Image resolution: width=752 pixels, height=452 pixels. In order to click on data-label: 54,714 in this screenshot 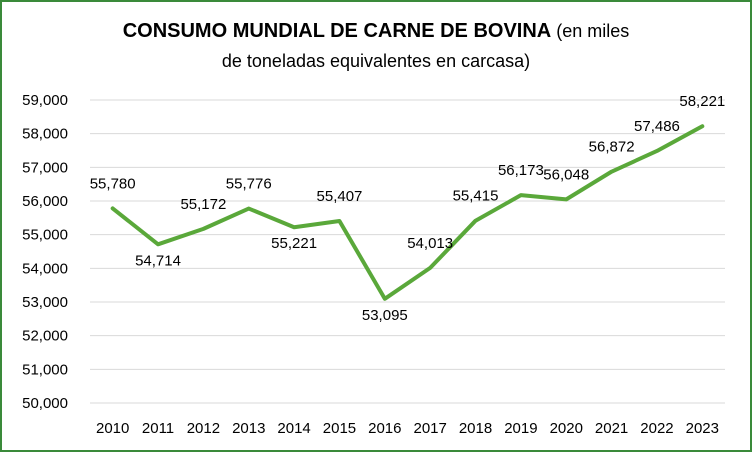, I will do `click(158, 260)`.